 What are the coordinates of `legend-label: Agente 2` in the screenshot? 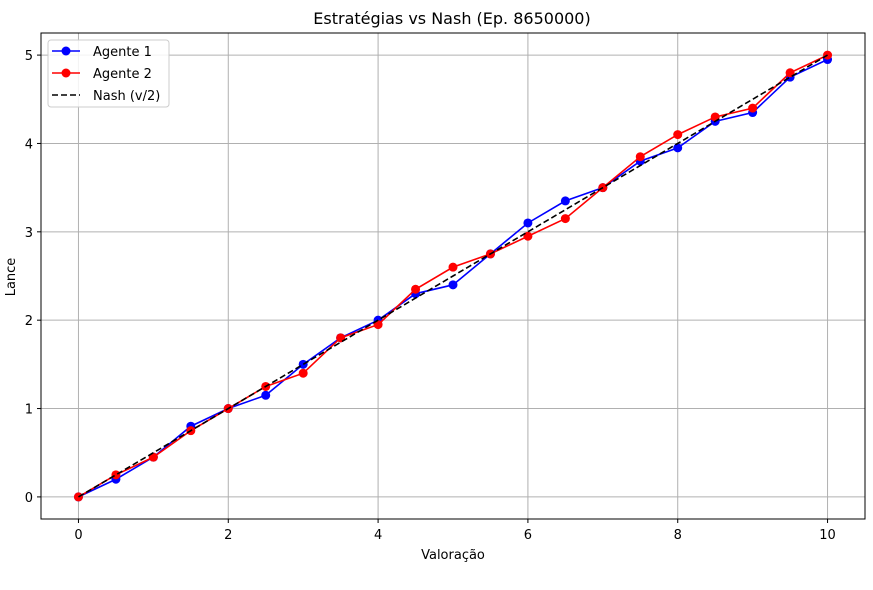 It's located at (122, 74).